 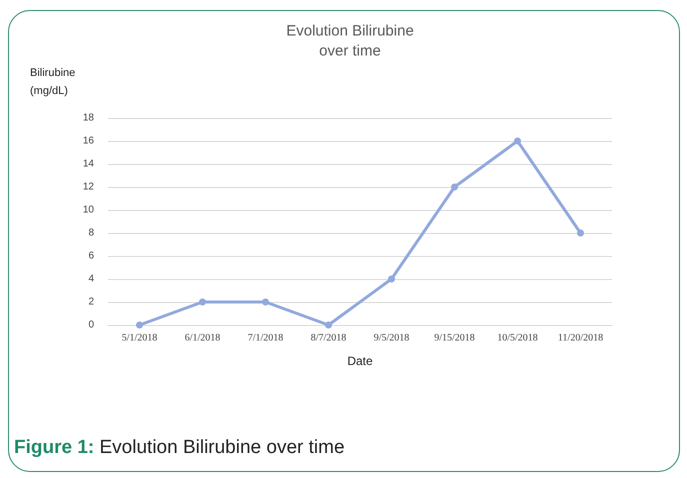 What do you see at coordinates (88, 141) in the screenshot?
I see `y-tick-label: 16` at bounding box center [88, 141].